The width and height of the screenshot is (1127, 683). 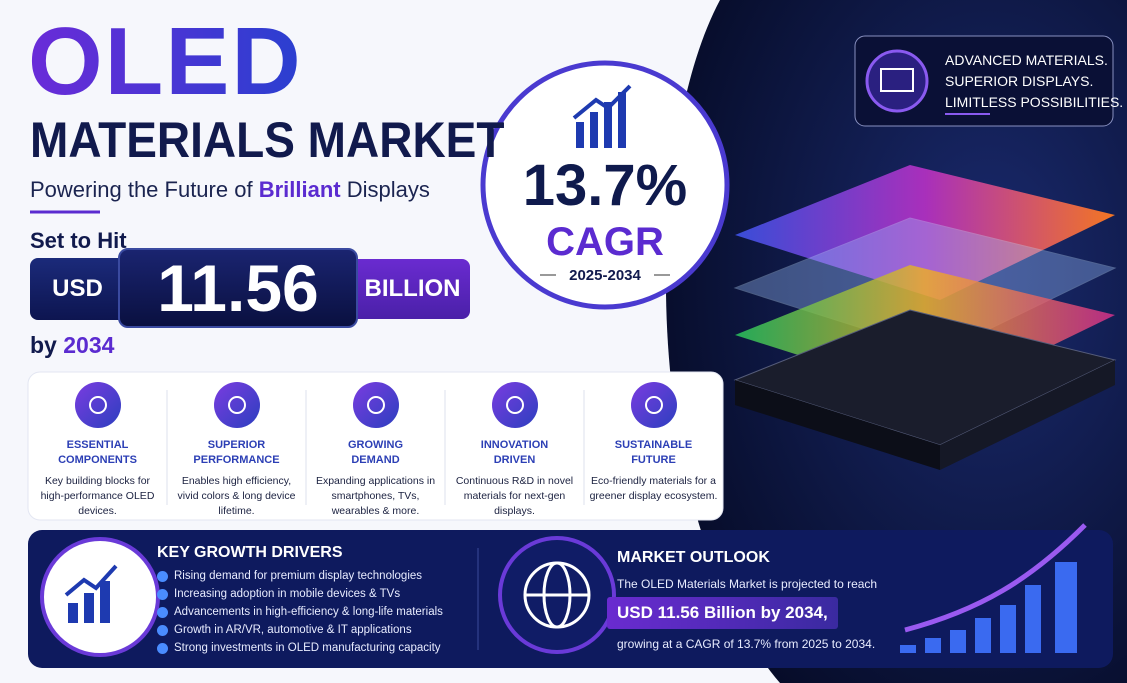 I want to click on tagline-line: ADVANCED MATERIALS., so click(x=1026, y=60).